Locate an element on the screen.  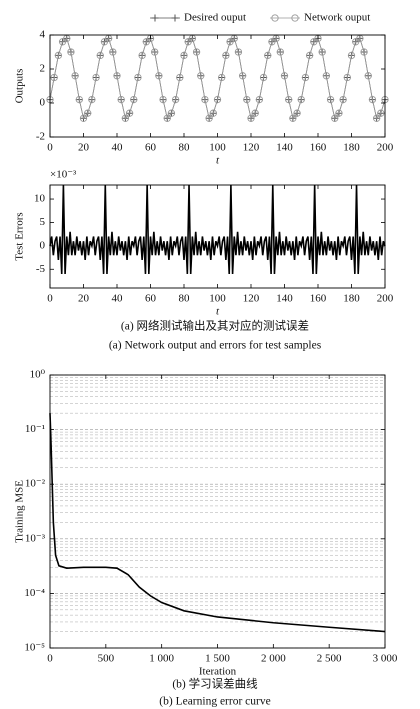
legend-marker is located at coordinates (295, 18).